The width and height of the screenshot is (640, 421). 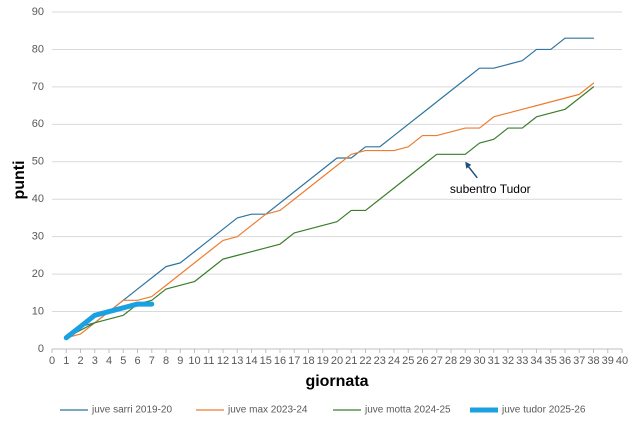 I want to click on x-tick-label: 14, so click(x=251, y=361).